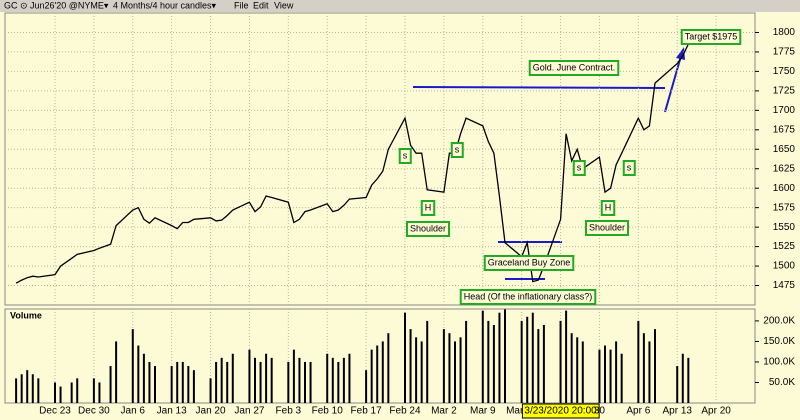 This screenshot has height=420, width=800. What do you see at coordinates (367, 411) in the screenshot?
I see `x-tick-label: Feb 17` at bounding box center [367, 411].